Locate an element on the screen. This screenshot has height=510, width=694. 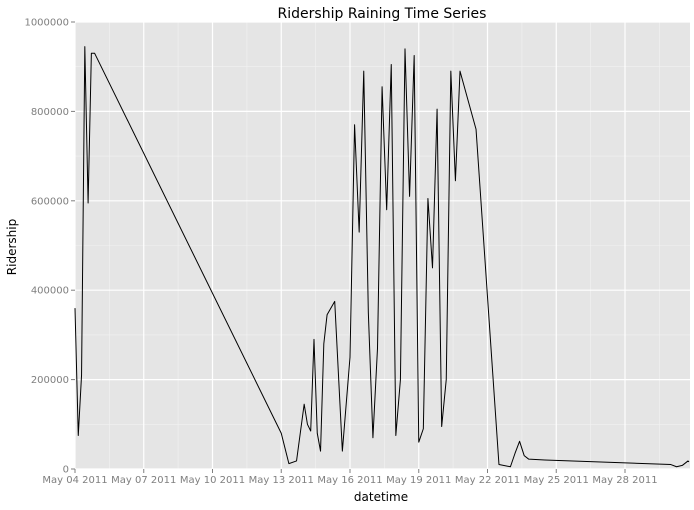
y-tick-label: 0 is located at coordinates (66, 470).